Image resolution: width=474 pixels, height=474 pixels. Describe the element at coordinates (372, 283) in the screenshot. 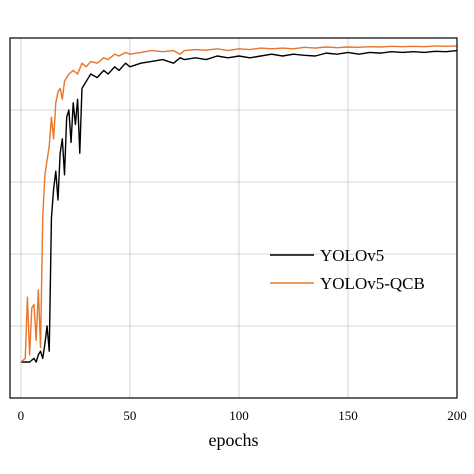

I see `legend-label-1: YOLOv5-QCB` at that location.